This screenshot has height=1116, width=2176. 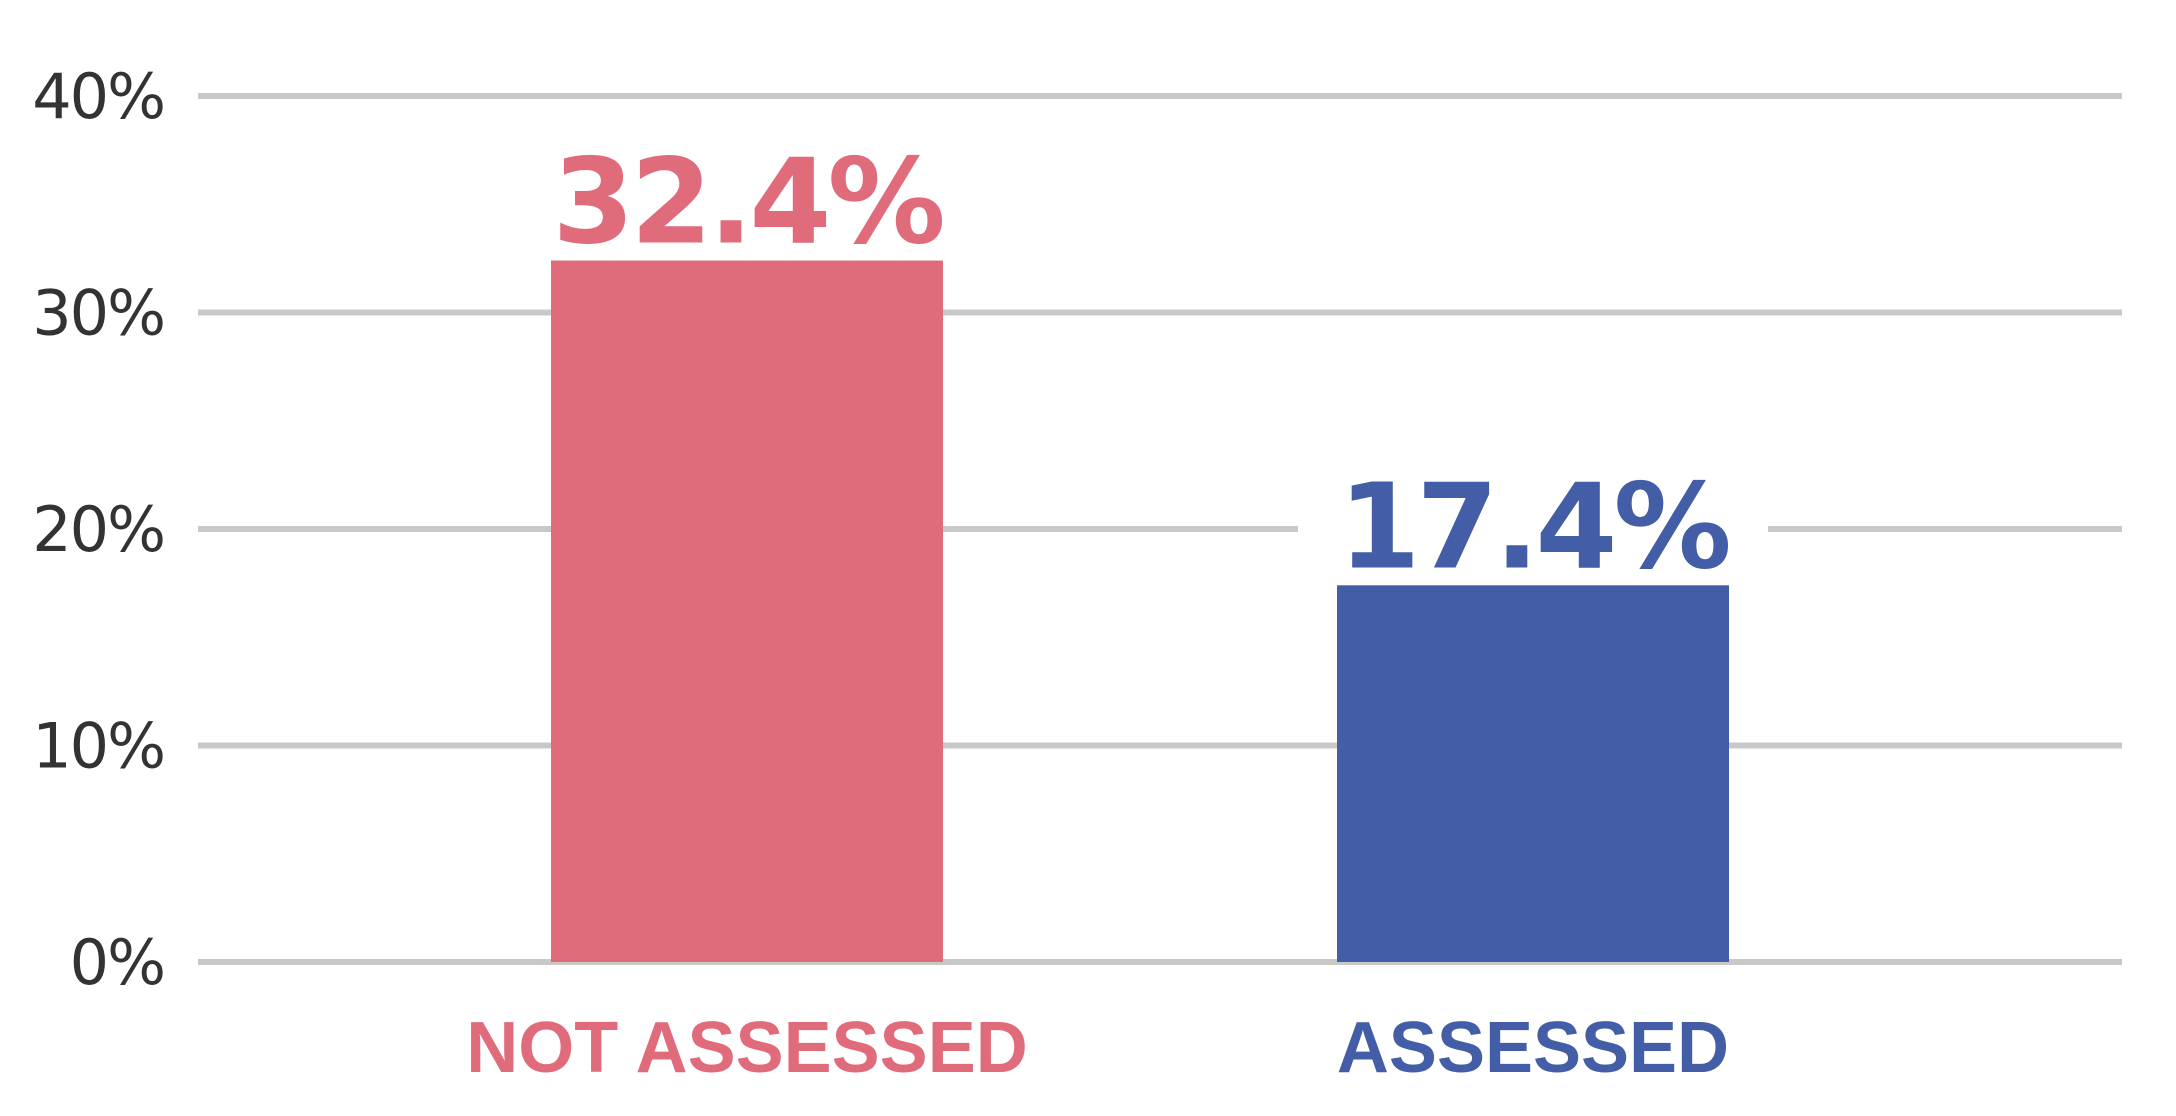 I want to click on y-tick-label: 20%, so click(x=98, y=529).